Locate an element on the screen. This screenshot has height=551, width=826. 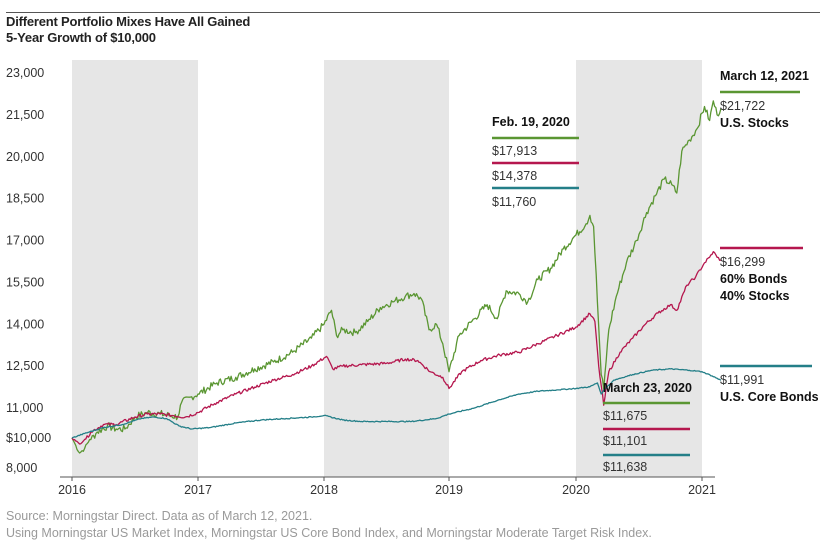
top-rule is located at coordinates (413, 12).